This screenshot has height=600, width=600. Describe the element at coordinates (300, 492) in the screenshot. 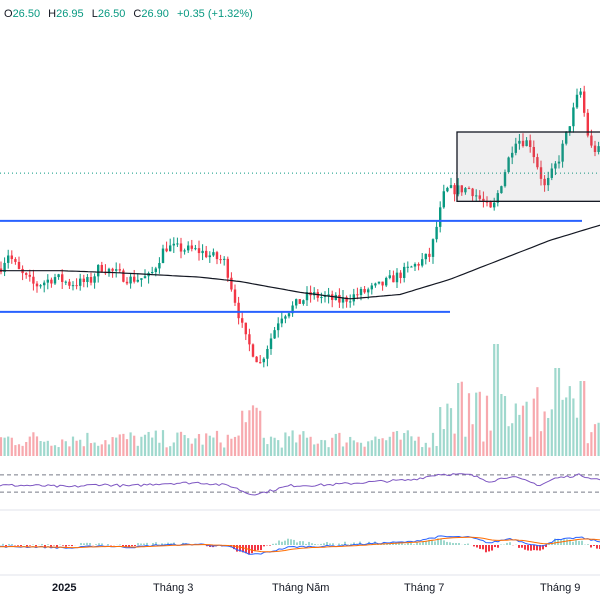

I see `rsi-pane` at that location.